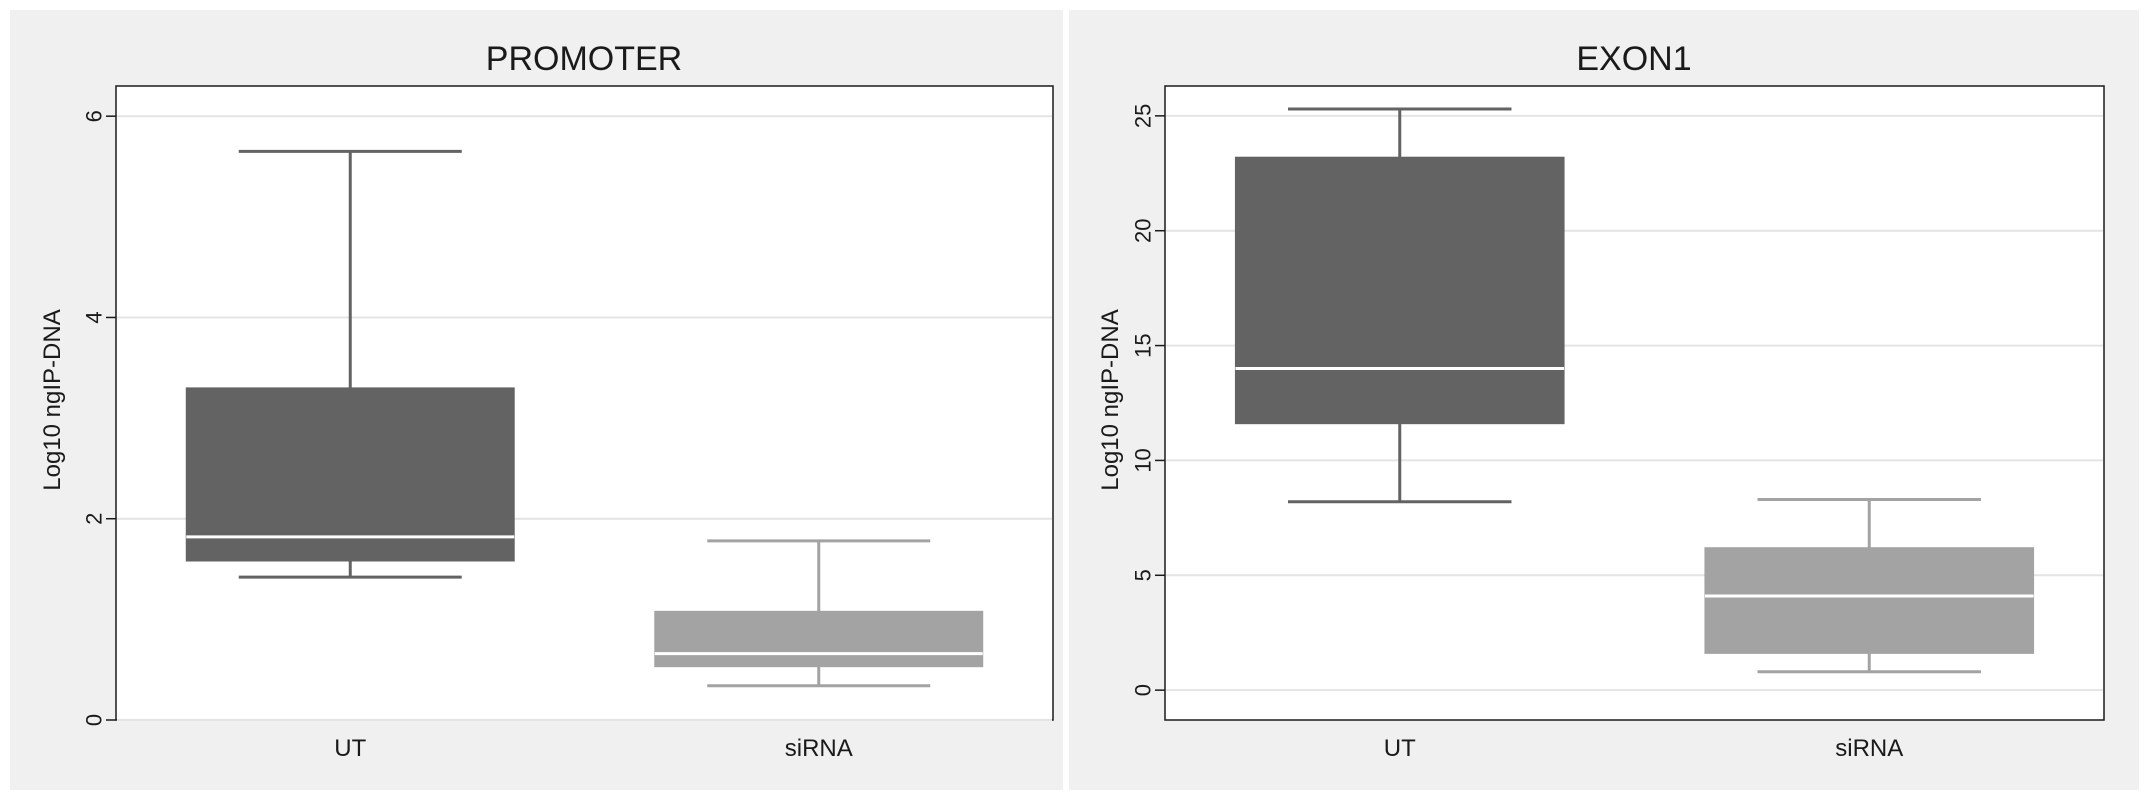  Describe the element at coordinates (94, 317) in the screenshot. I see `y-tick-label: 4` at that location.